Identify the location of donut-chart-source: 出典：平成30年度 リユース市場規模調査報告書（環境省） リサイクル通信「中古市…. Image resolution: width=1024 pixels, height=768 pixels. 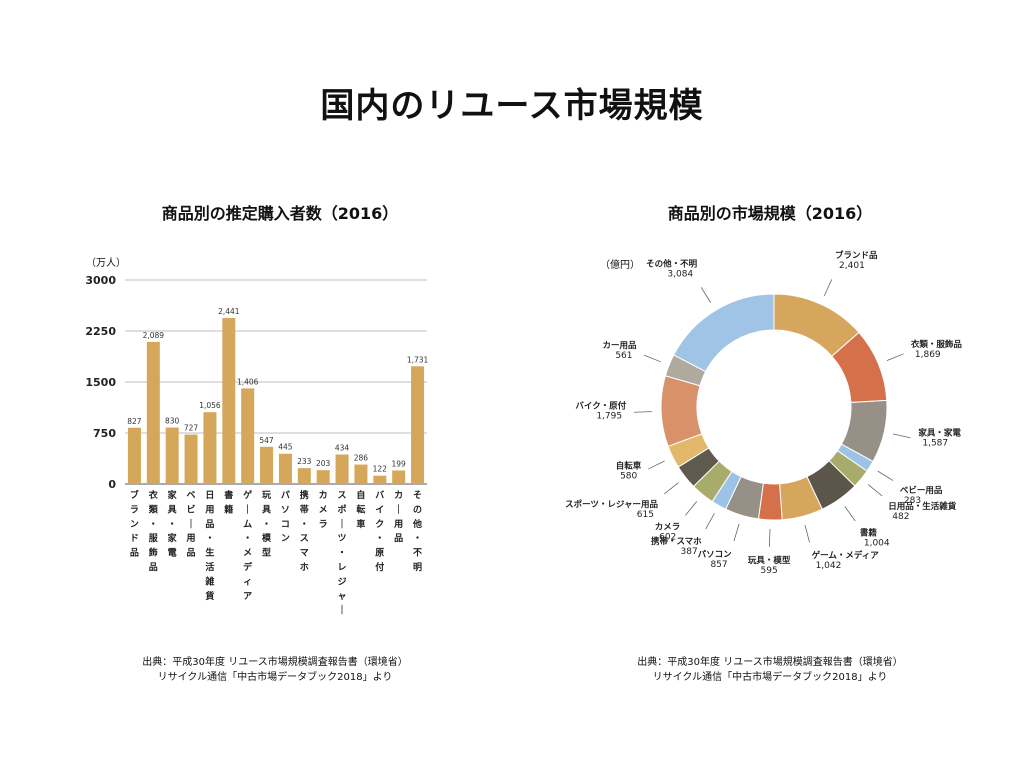
(770, 670).